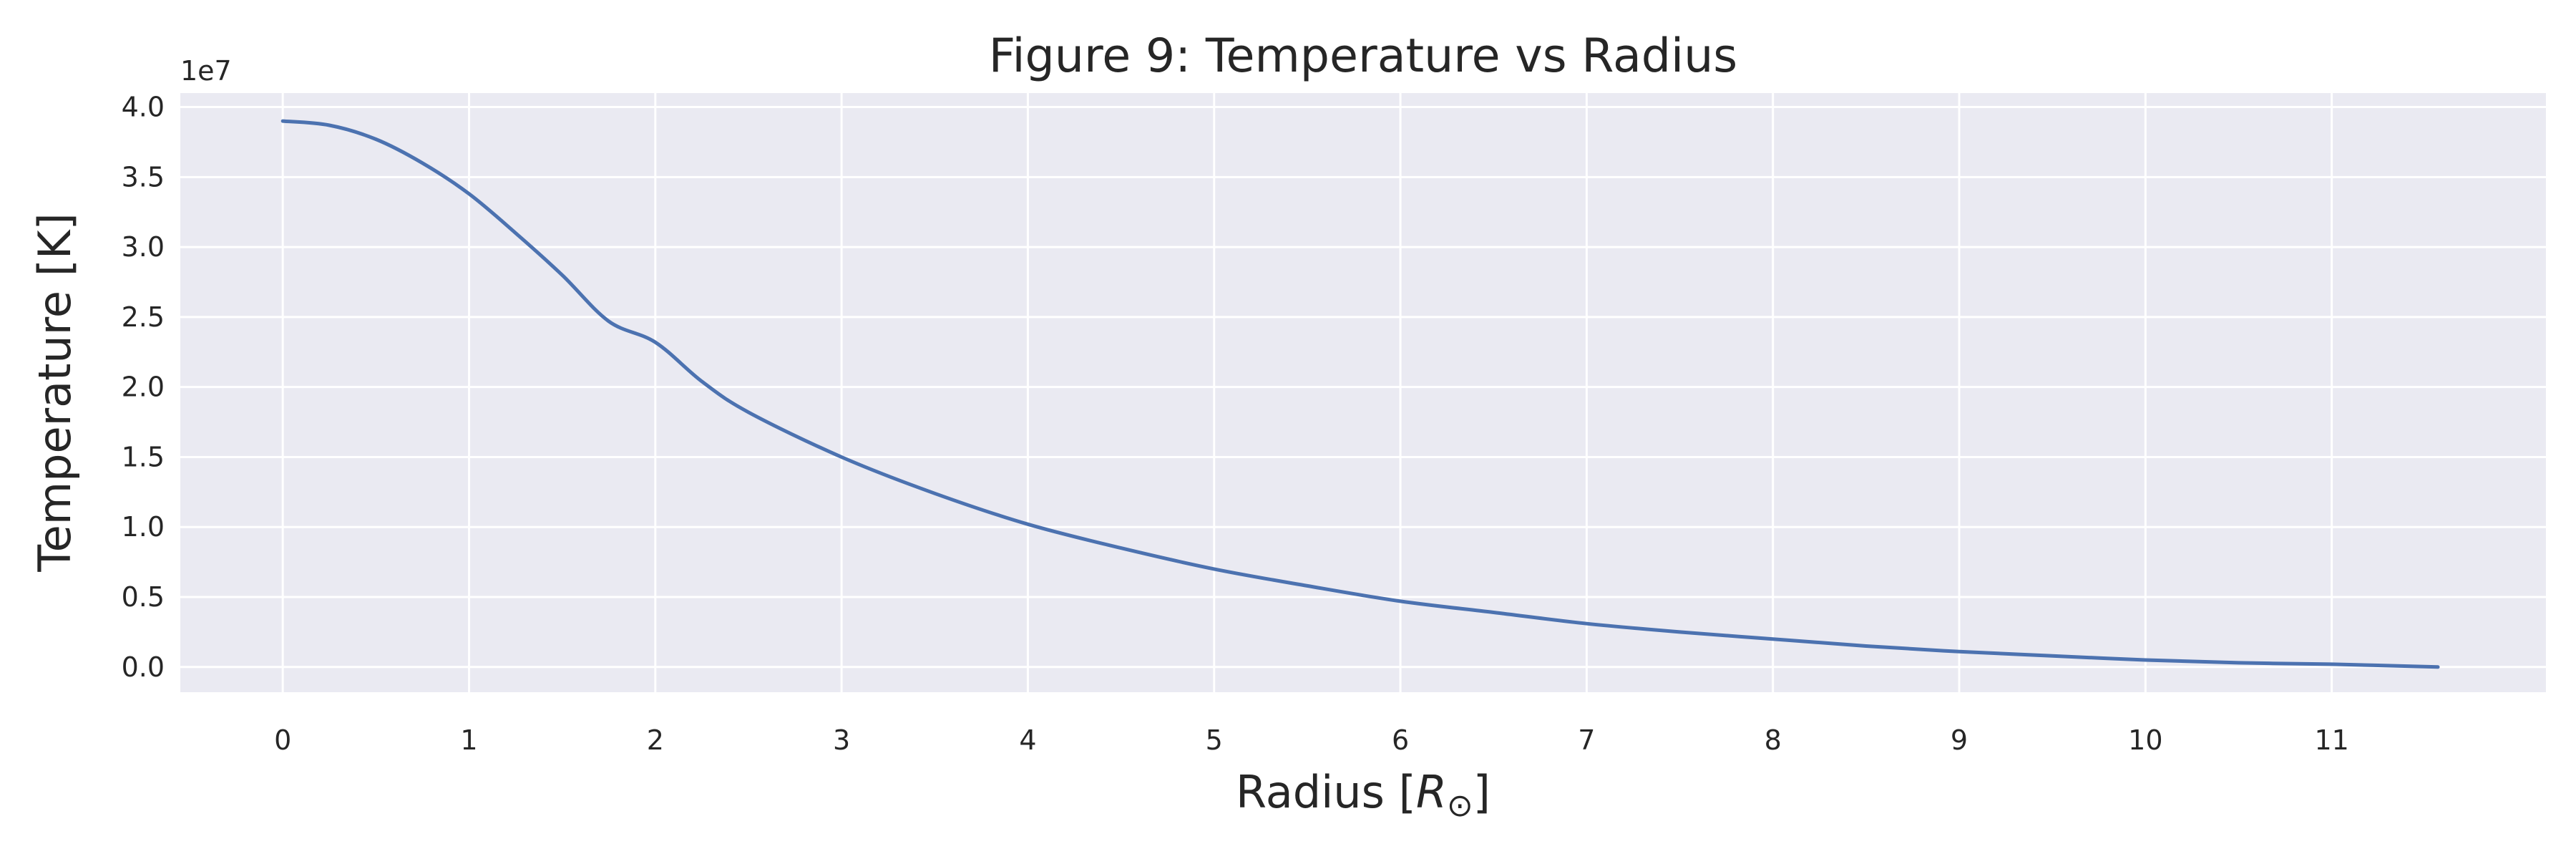 This screenshot has height=859, width=2576. What do you see at coordinates (55, 392) in the screenshot?
I see `y-axis-label: Temperature [K]` at bounding box center [55, 392].